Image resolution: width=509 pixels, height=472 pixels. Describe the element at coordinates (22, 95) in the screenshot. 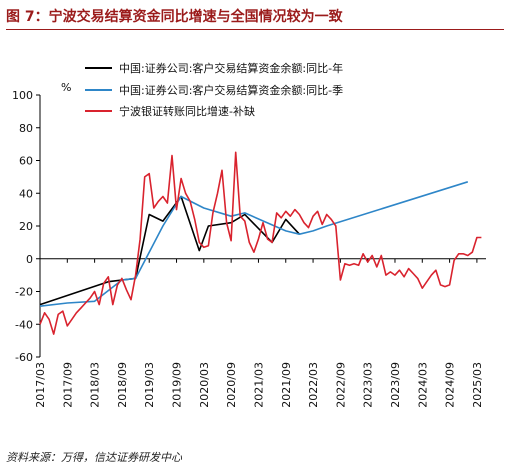

I see `y-tick-label: 100` at that location.